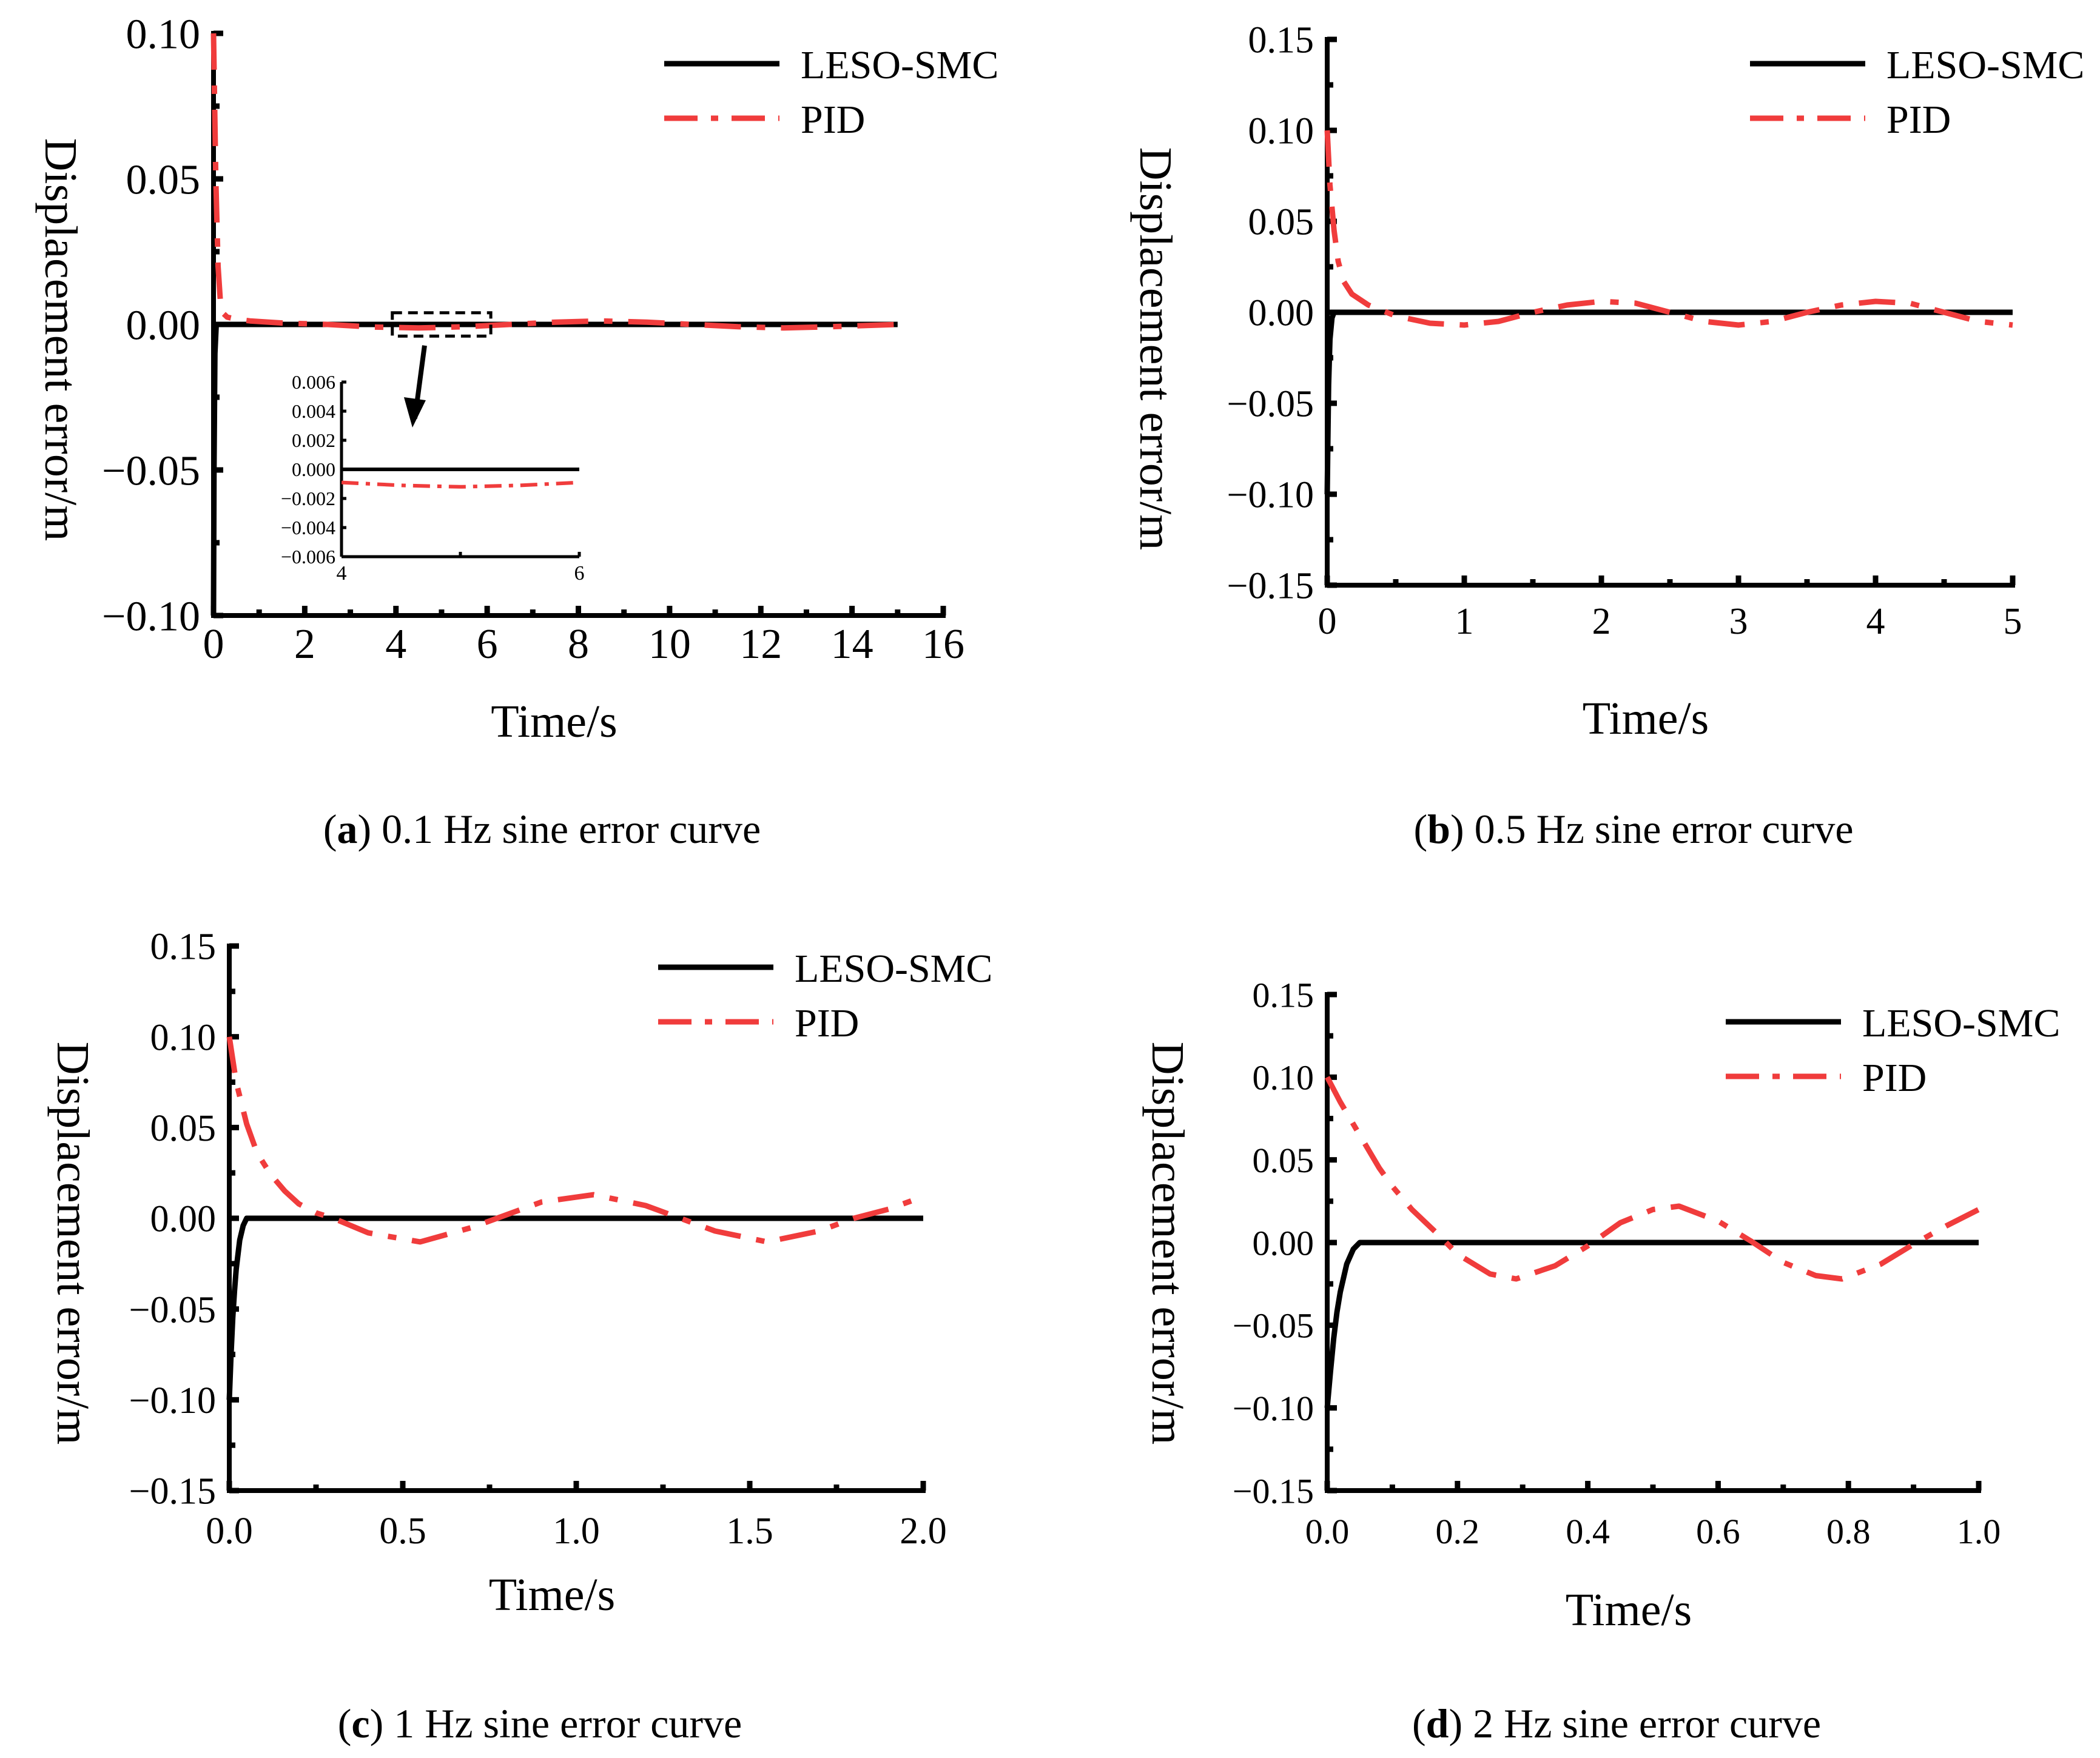 The image size is (2100, 1758). I want to click on inset-y-tick-label: −0.004, so click(308, 527).